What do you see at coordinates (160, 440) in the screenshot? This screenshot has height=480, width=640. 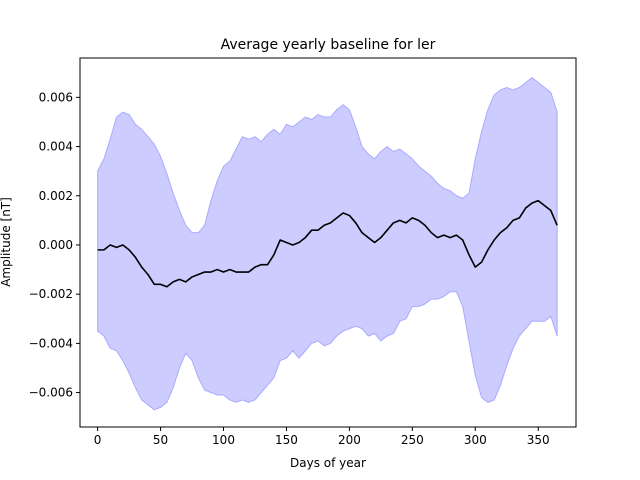 I see `x-tick-label: 50` at bounding box center [160, 440].